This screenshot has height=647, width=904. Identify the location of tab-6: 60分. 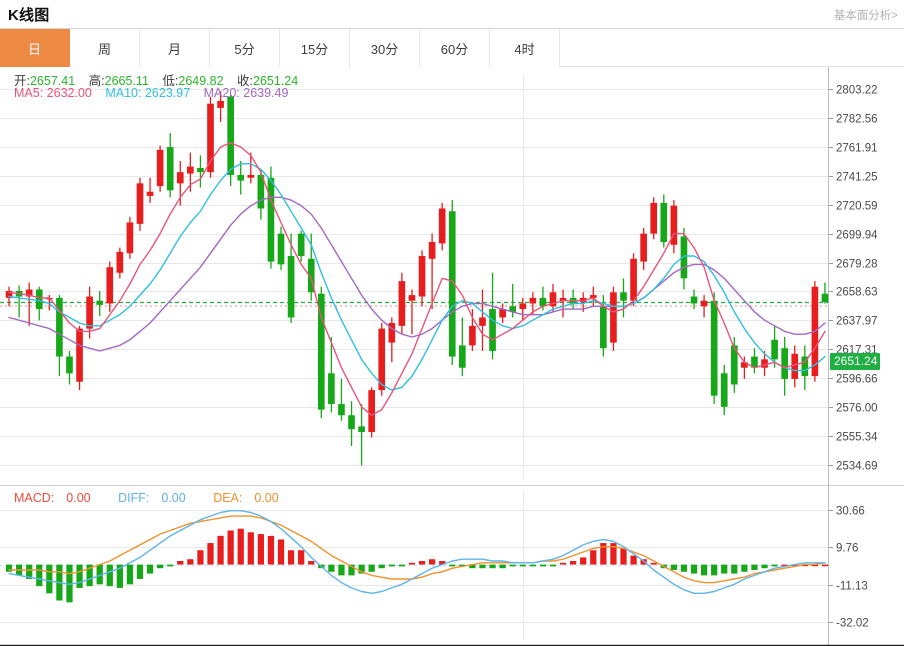
(455, 48).